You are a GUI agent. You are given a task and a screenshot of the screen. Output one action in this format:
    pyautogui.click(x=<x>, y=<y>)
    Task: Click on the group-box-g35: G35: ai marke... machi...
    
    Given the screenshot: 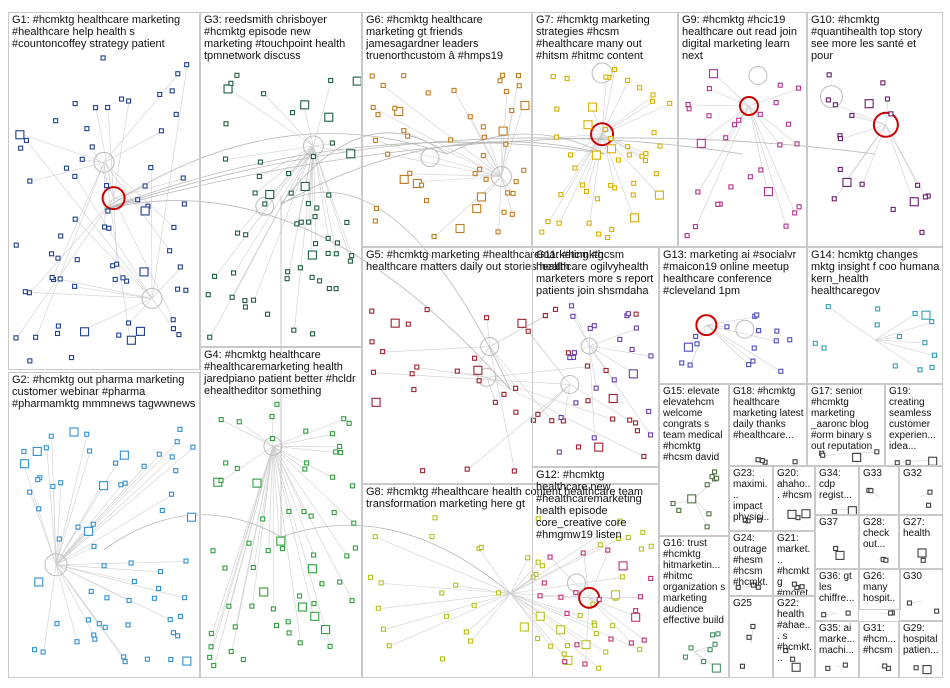 What is the action you would take?
    pyautogui.click(x=837, y=649)
    